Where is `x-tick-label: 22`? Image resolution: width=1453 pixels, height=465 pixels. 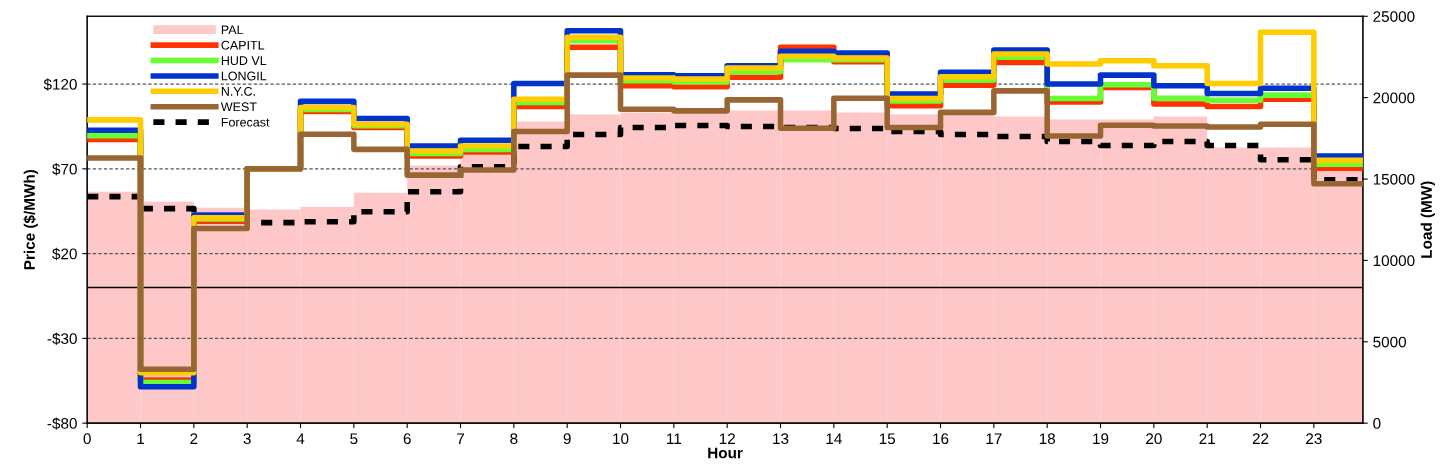 x-tick-label: 22 is located at coordinates (1260, 438).